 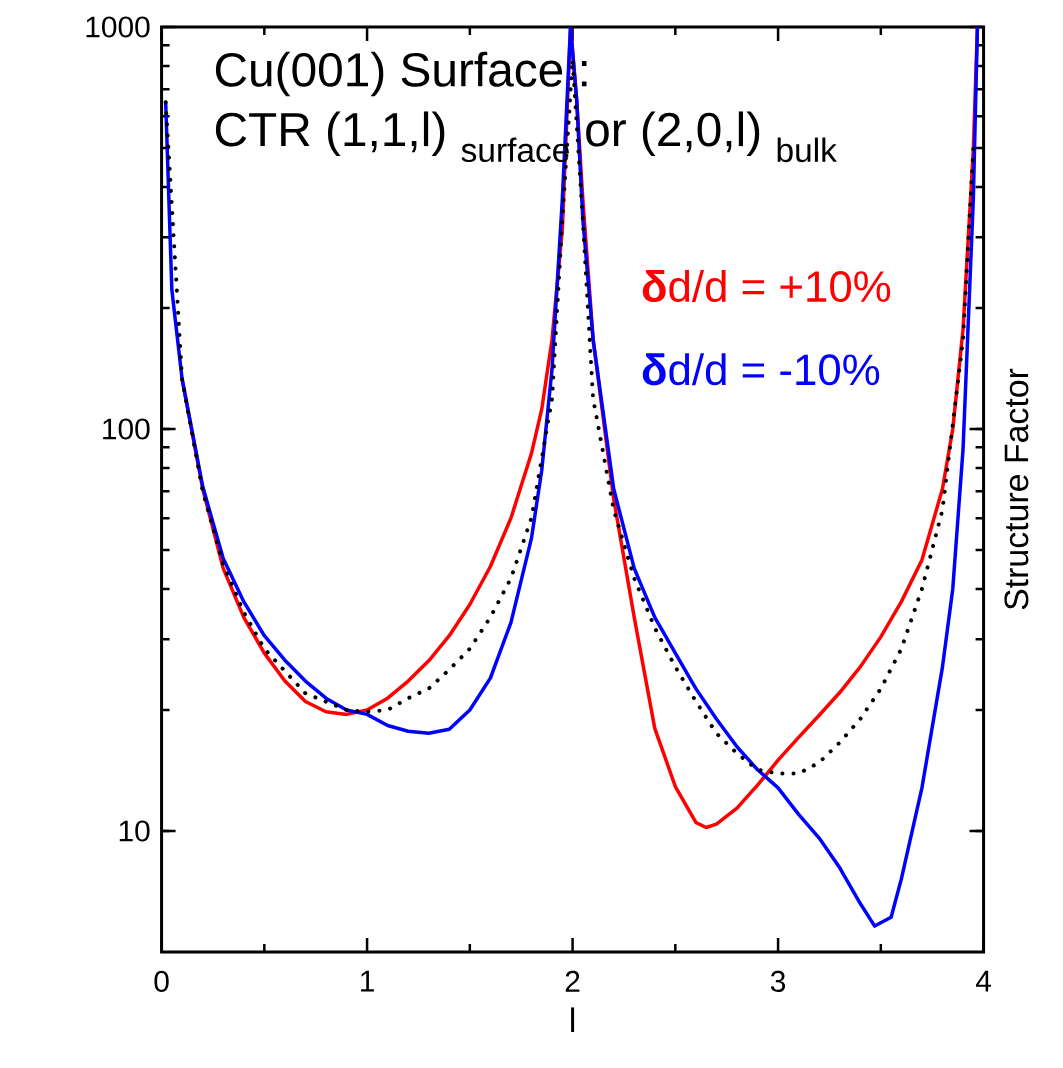 I want to click on series-label: δd/d = +10%, so click(x=767, y=286).